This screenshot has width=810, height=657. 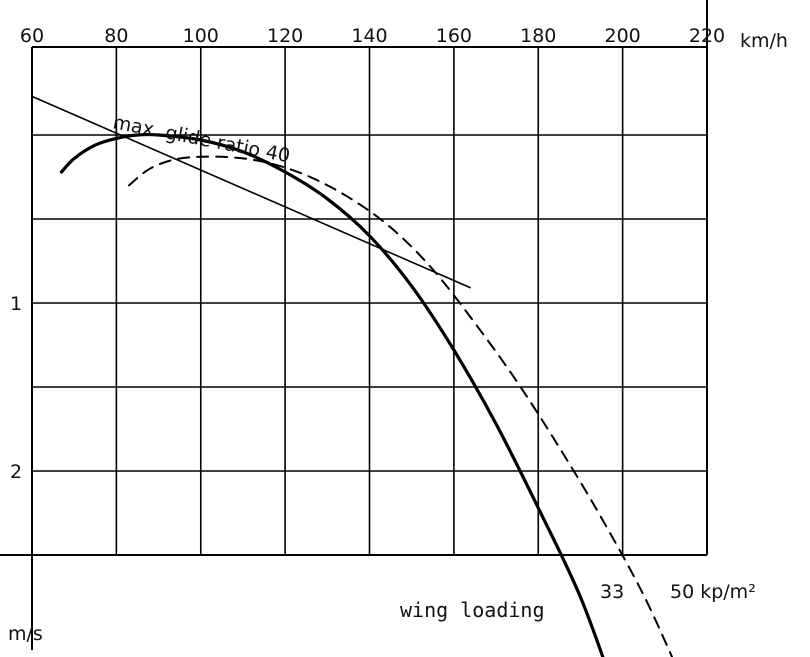 What do you see at coordinates (764, 41) in the screenshot?
I see `x-axis-unit: km/h` at bounding box center [764, 41].